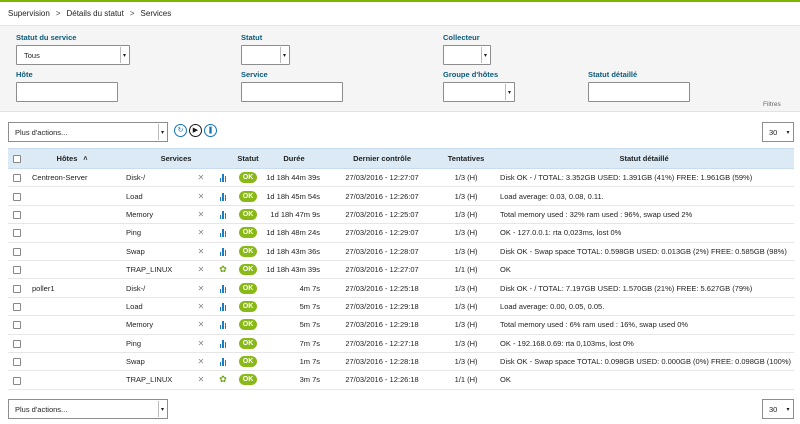 This screenshot has width=800, height=424. I want to click on attempts: 1/3 (H), so click(466, 362).